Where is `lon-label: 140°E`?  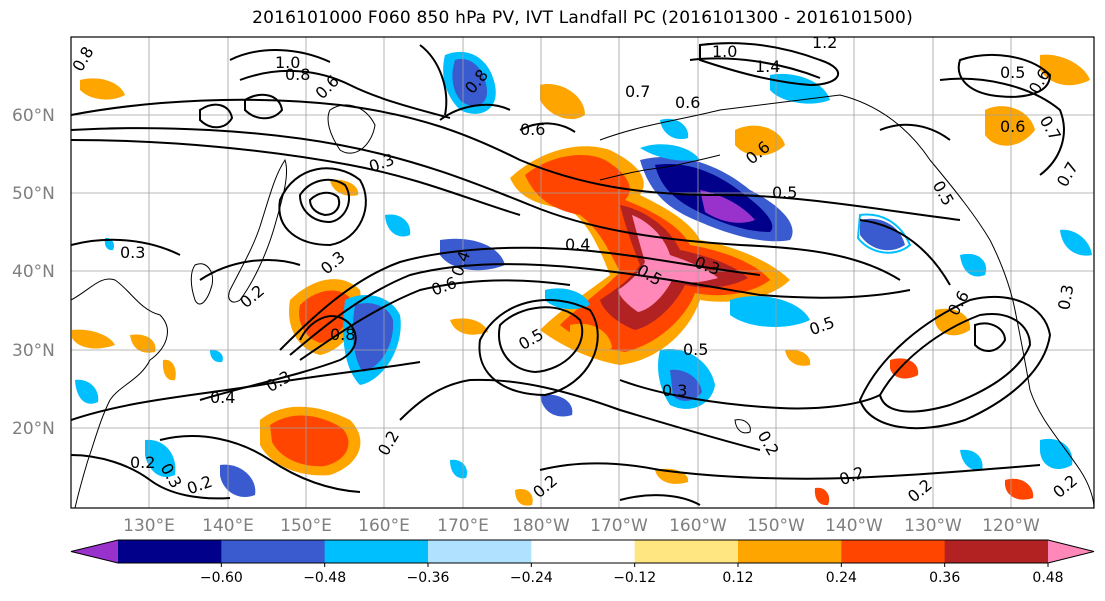
lon-label: 140°E is located at coordinates (228, 526).